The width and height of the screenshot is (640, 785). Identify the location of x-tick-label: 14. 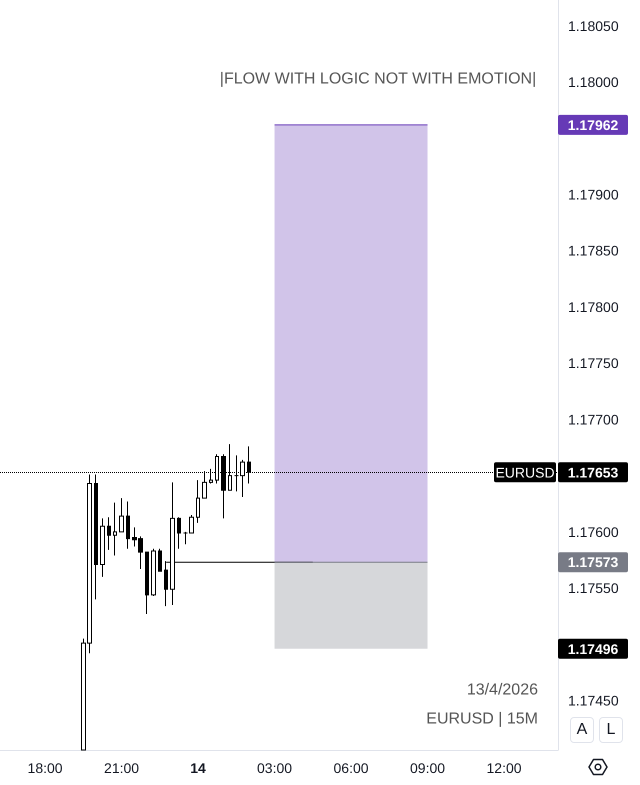
(198, 768).